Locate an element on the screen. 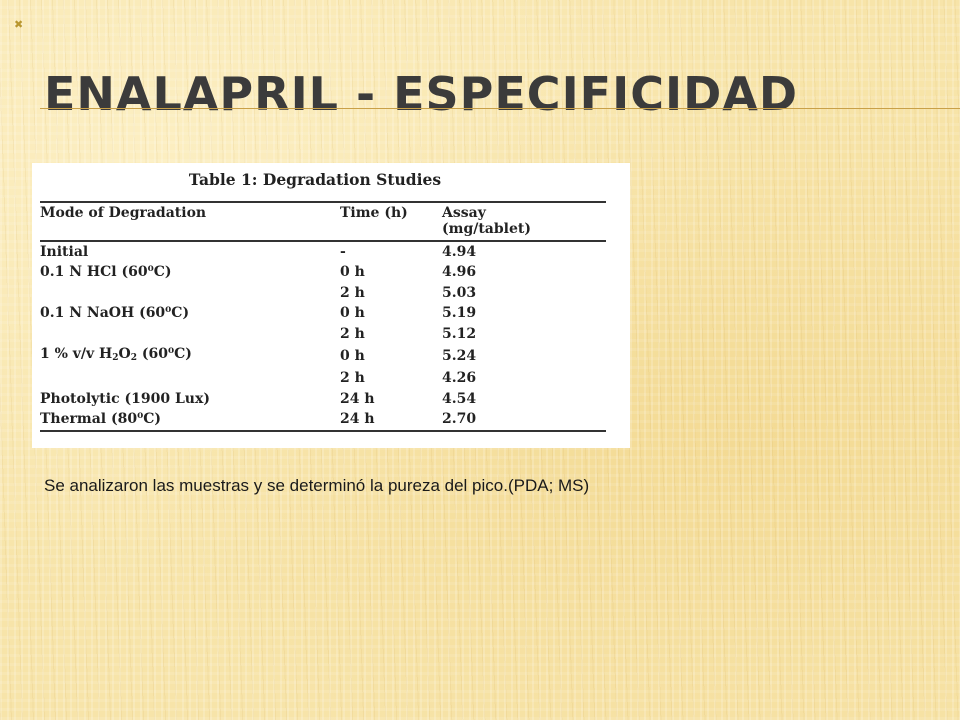  cell-assay: 5.24 is located at coordinates (459, 356).